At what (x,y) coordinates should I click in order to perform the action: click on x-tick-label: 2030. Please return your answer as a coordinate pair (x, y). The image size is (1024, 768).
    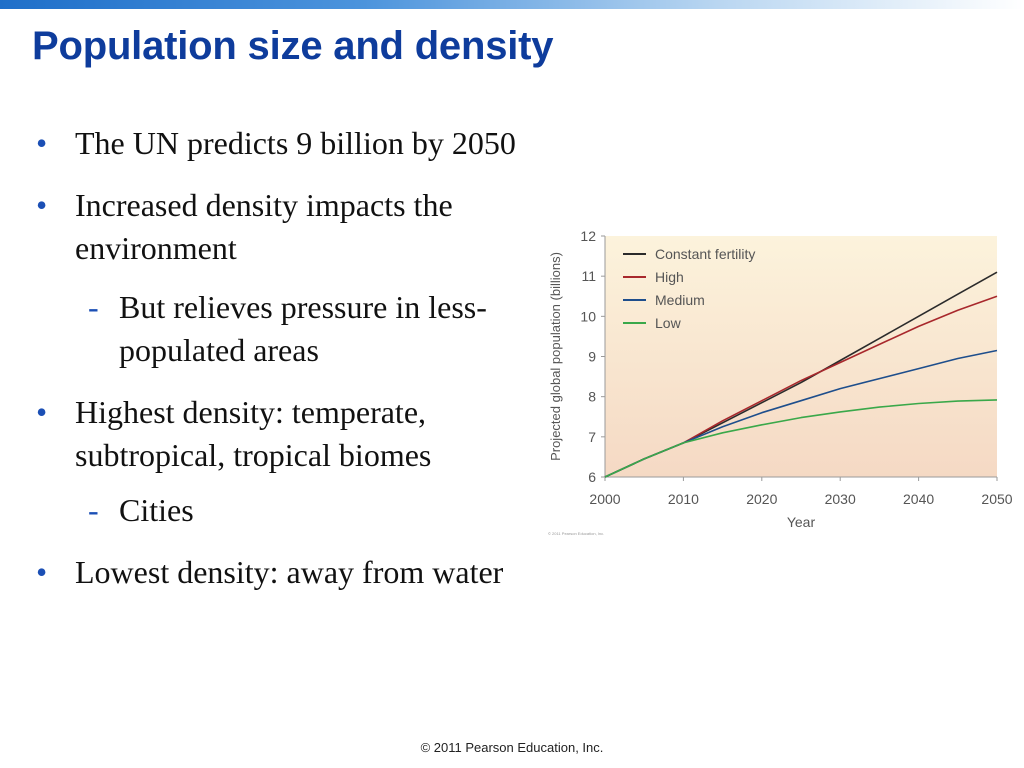
    Looking at the image, I should click on (840, 499).